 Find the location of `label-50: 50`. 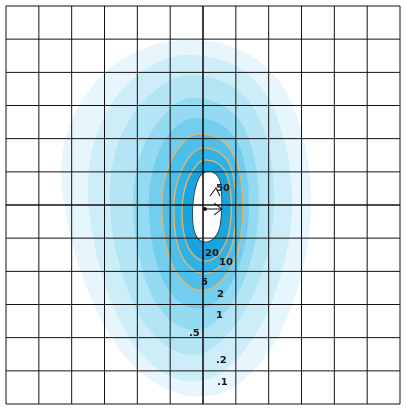

label-50: 50 is located at coordinates (223, 188).